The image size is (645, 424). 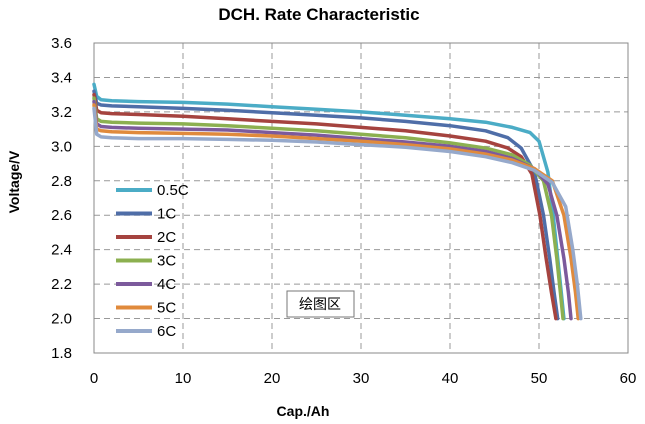 What do you see at coordinates (61, 198) in the screenshot?
I see `y-tick-labels: 1.8 2.0 2.2 2.4 2.6 2.8 3.0 3.2 3.4 3.6` at bounding box center [61, 198].